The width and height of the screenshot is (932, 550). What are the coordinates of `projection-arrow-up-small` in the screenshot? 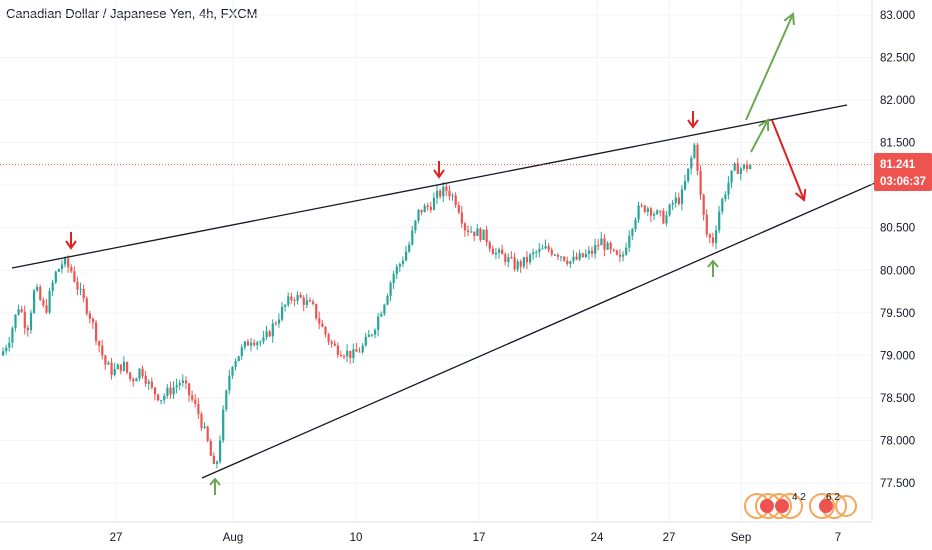 It's located at (759, 136).